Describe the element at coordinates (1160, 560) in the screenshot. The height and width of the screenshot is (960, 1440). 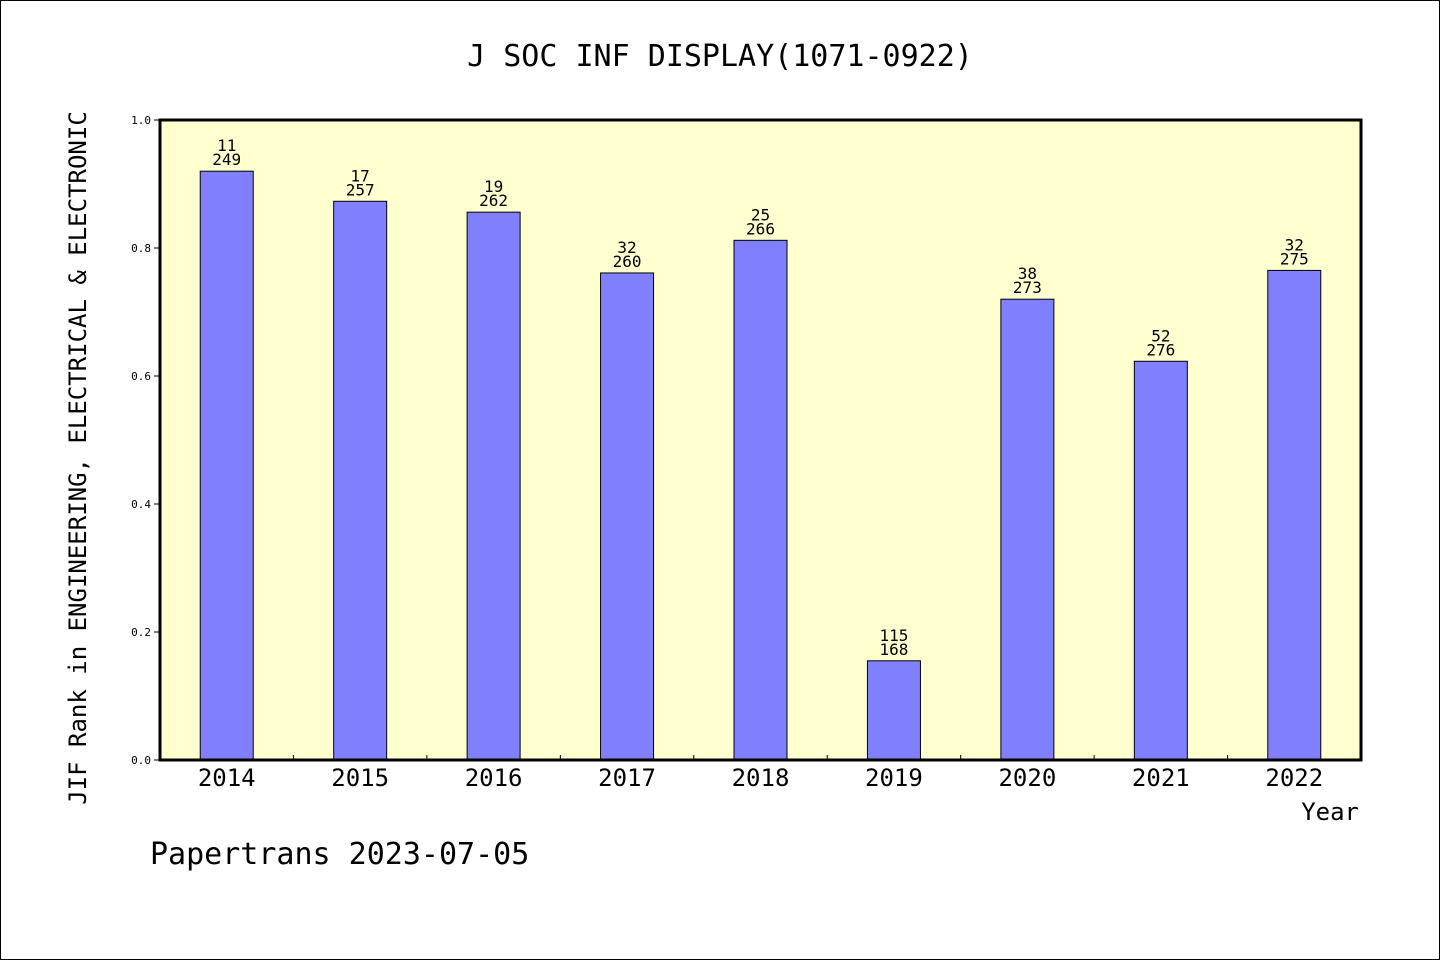
I see `bar-2021` at that location.